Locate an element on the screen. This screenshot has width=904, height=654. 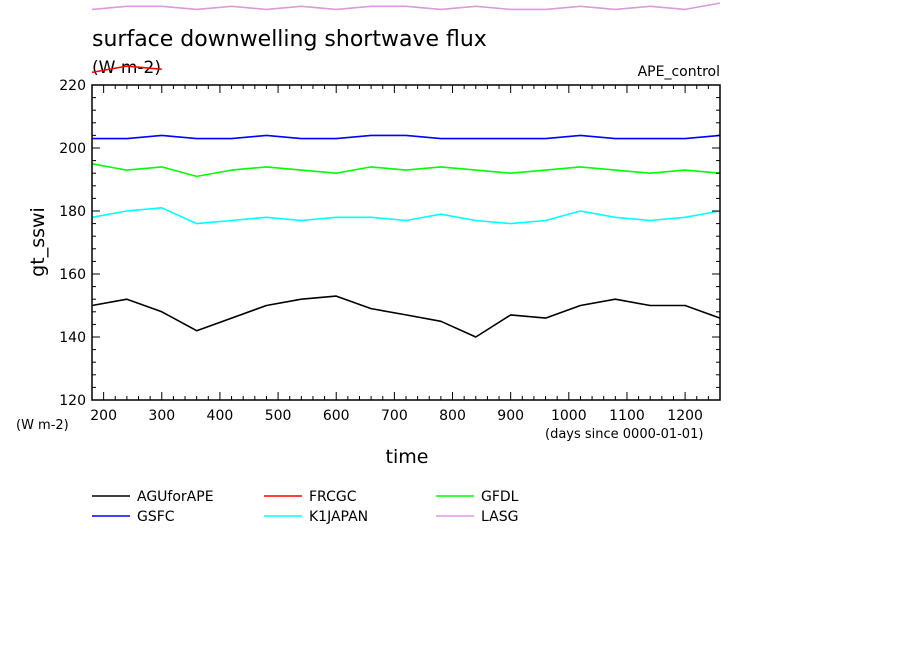
x-tick-label: 300 is located at coordinates (161, 416).